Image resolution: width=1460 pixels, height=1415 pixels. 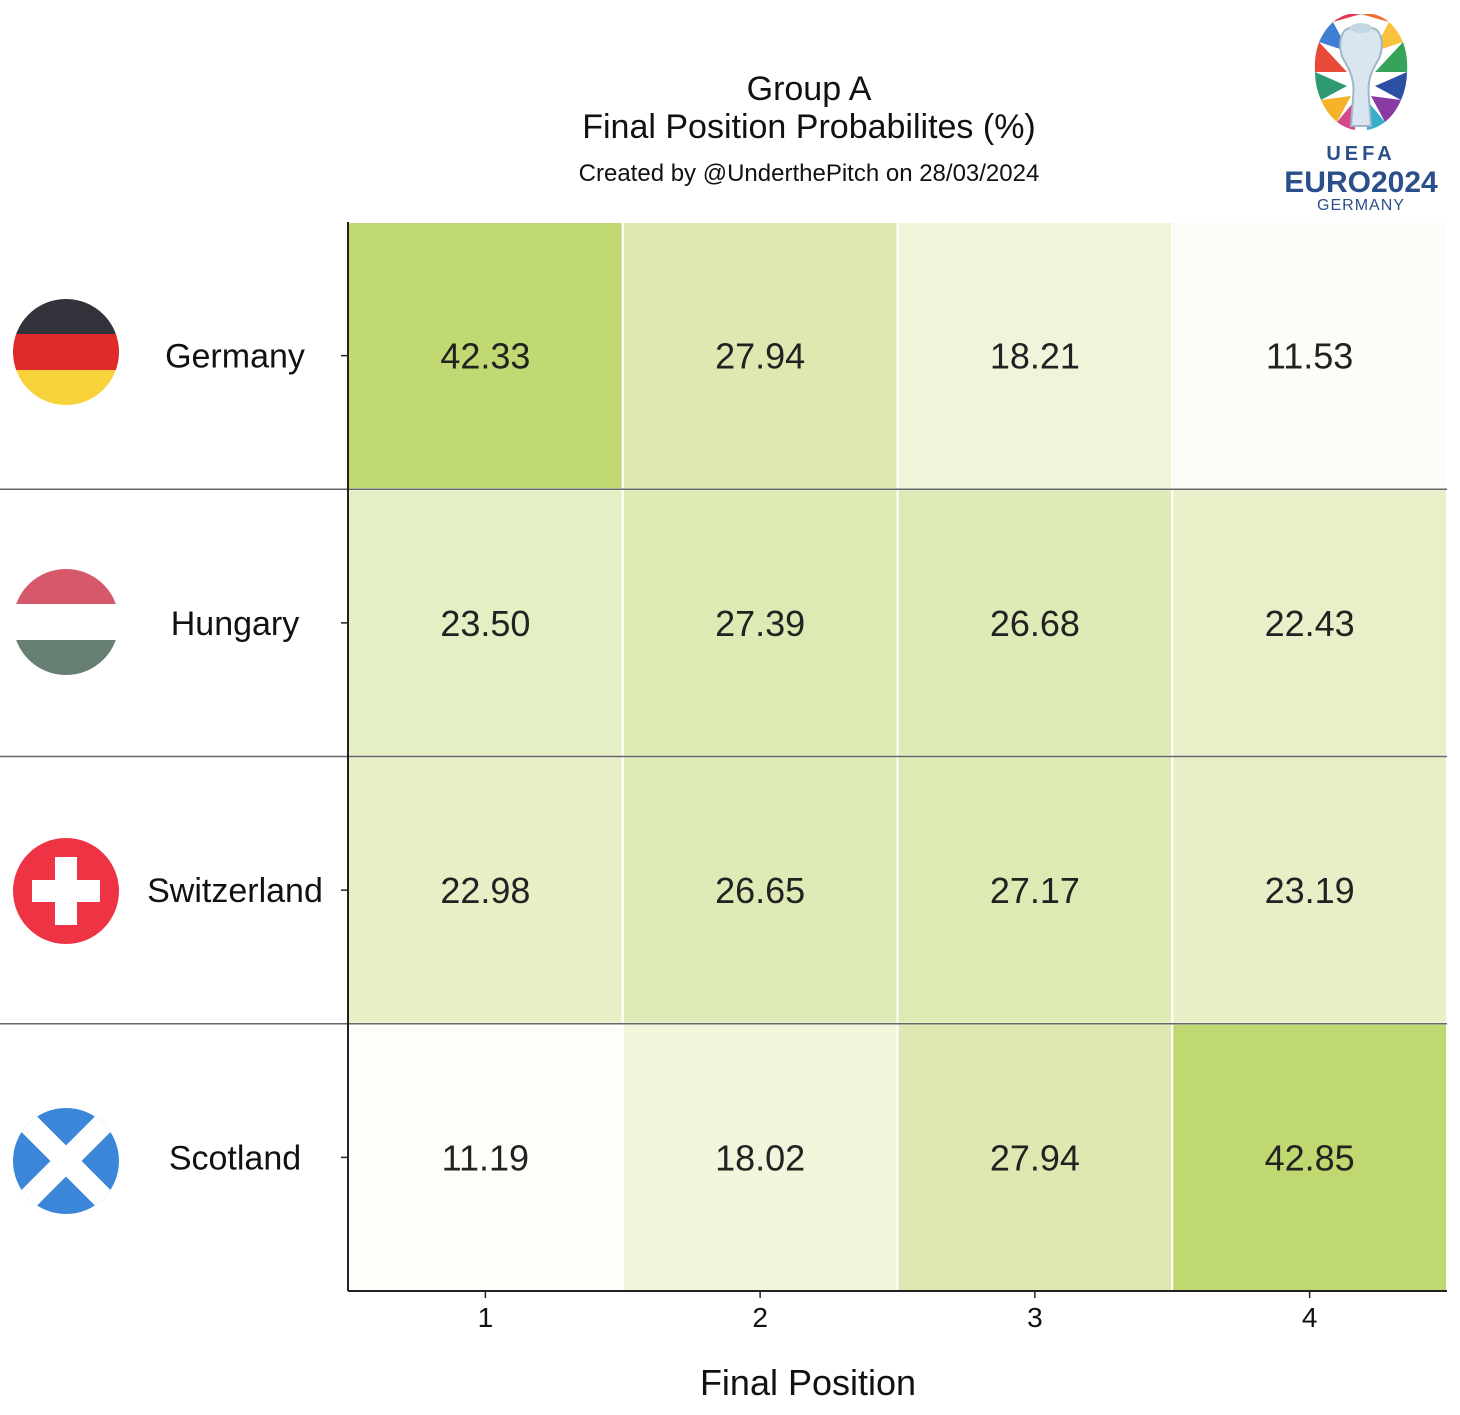 What do you see at coordinates (1309, 356) in the screenshot?
I see `cell-value-label: 11.53` at bounding box center [1309, 356].